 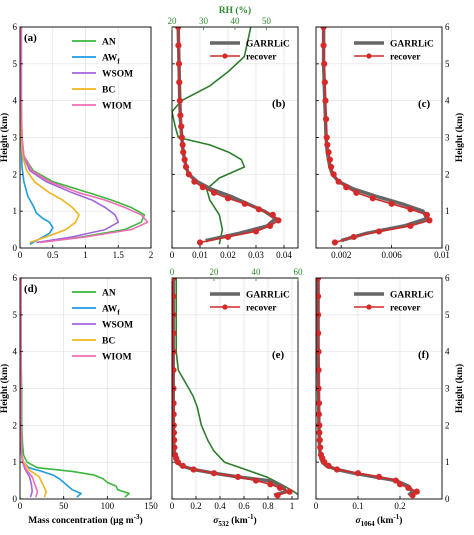 I want to click on series-a-bc, so click(x=50, y=135).